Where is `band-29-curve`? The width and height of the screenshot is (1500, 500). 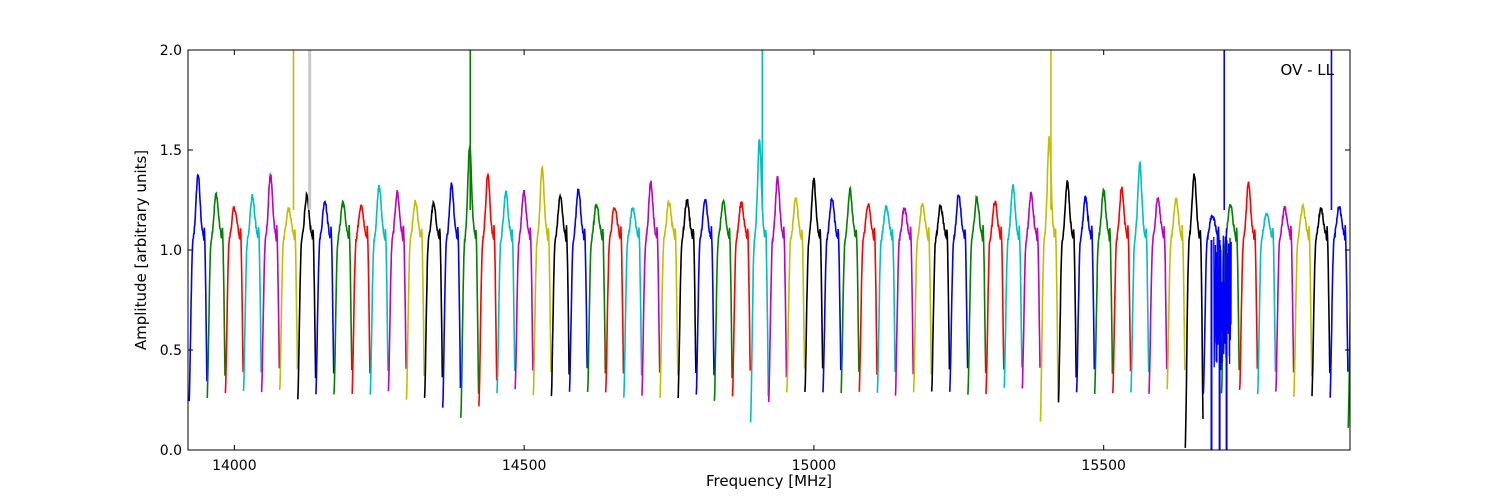 band-29-curve is located at coordinates (705, 296).